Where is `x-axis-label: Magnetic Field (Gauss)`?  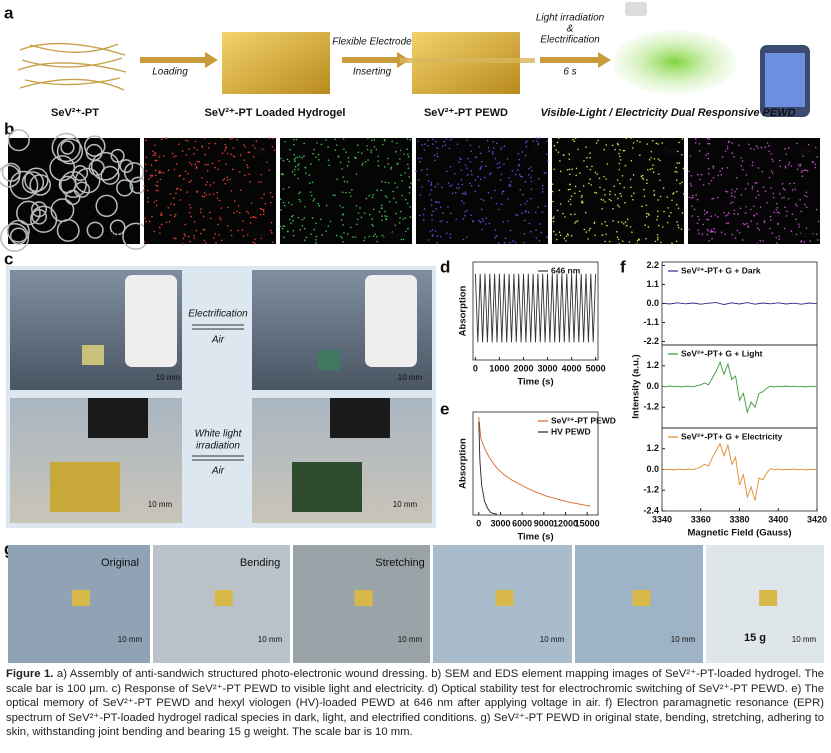
x-axis-label: Magnetic Field (Gauss) is located at coordinates (740, 533).